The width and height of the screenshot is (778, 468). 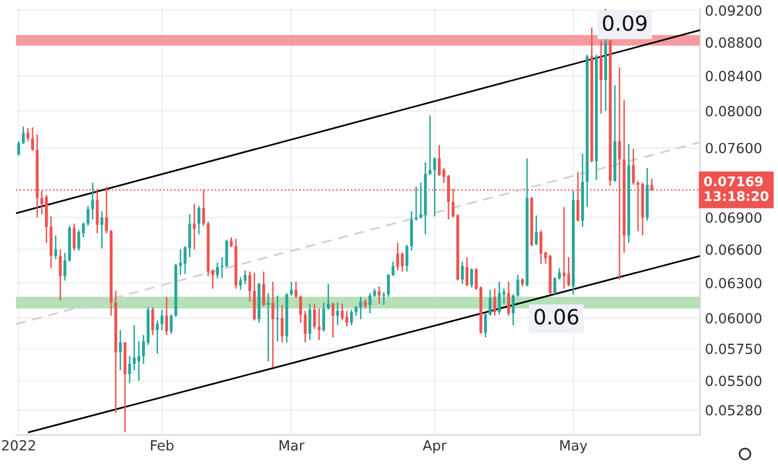 What do you see at coordinates (736, 189) in the screenshot?
I see `ref-line-label: 0.07169 13:18:20` at bounding box center [736, 189].